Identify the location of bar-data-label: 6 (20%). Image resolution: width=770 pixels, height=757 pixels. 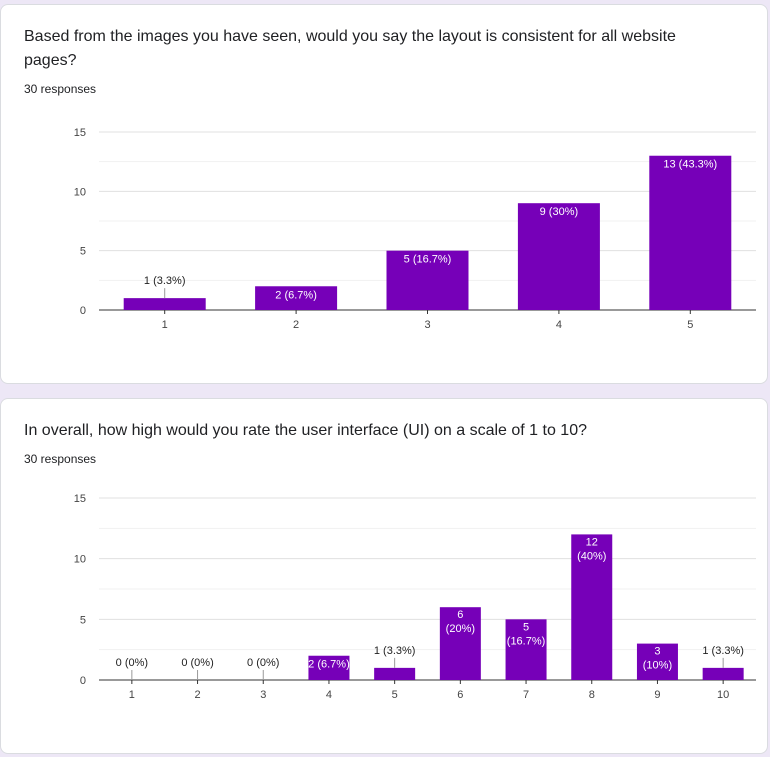
(460, 622).